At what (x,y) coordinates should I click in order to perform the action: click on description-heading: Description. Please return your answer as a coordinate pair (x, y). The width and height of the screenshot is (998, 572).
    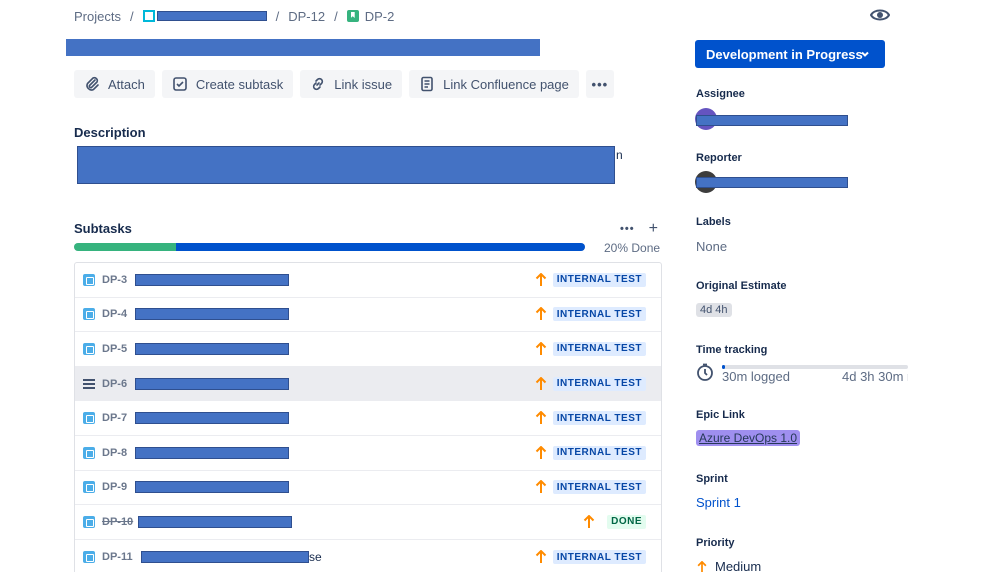
    Looking at the image, I should click on (110, 132).